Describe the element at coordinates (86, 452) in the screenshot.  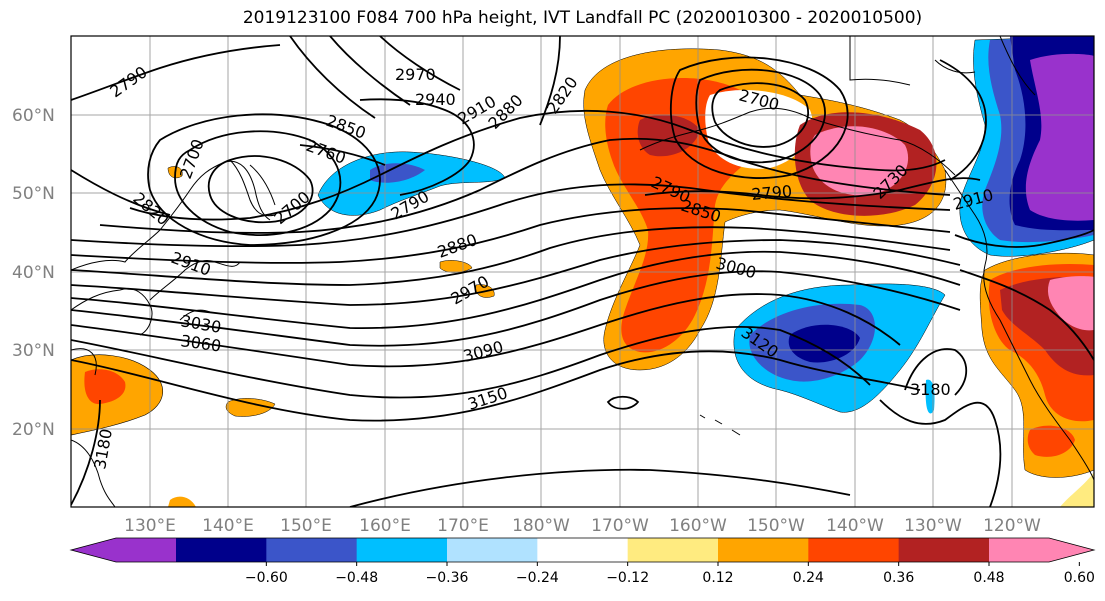
I see `contour-3180-west` at that location.